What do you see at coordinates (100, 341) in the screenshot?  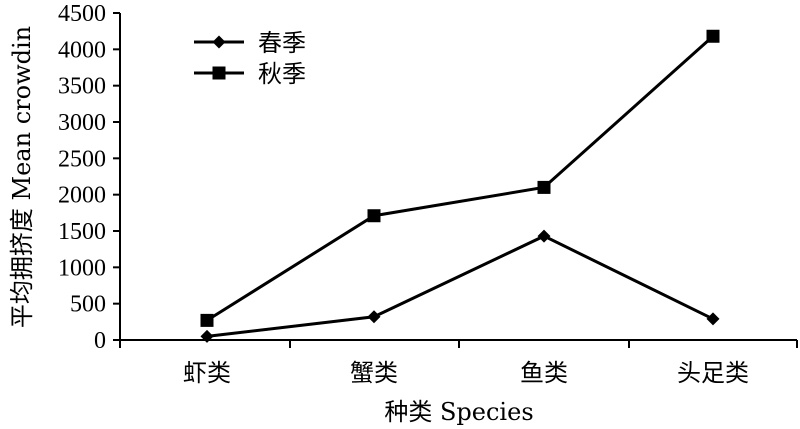 I see `y-tick-label: 0` at bounding box center [100, 341].